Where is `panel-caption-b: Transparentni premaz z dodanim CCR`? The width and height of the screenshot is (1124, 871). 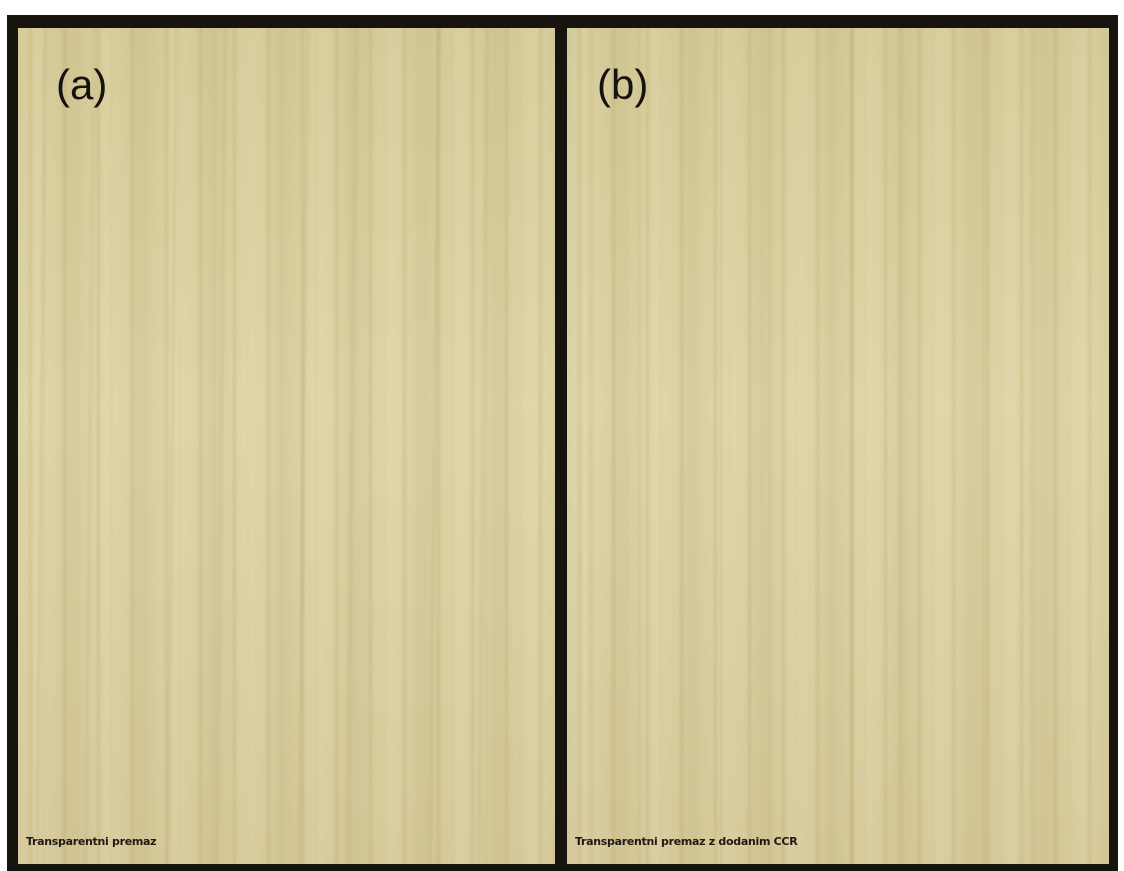
panel-caption-b: Transparentni premaz z dodanim CCR is located at coordinates (686, 841).